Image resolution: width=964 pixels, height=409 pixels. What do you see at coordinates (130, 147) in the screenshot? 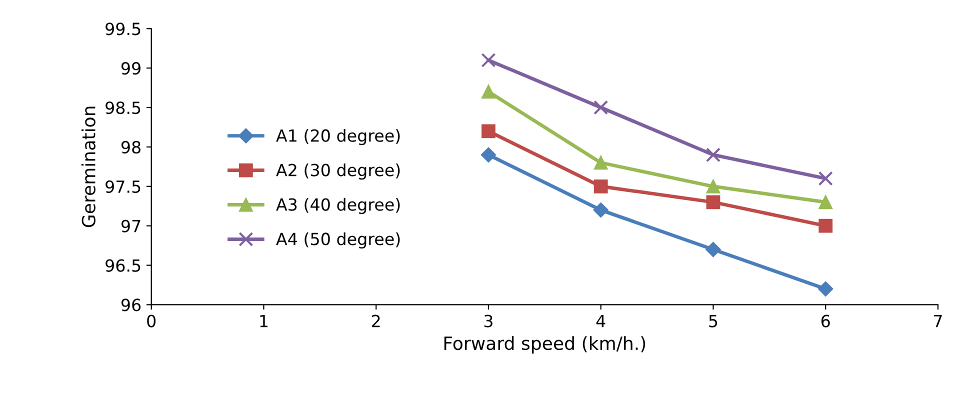
I see `y-tick-label: 98` at bounding box center [130, 147].